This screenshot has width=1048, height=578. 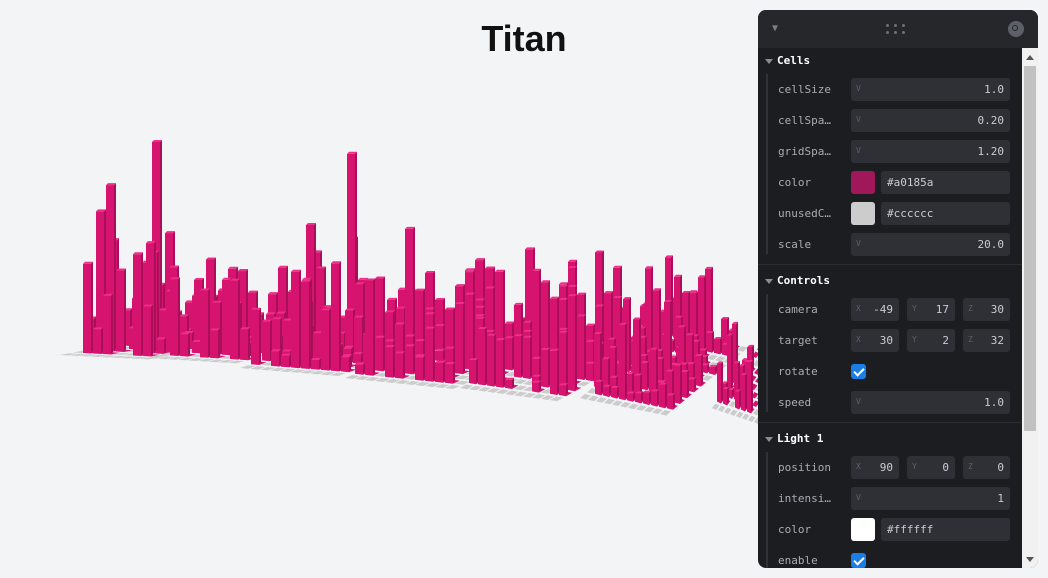 What do you see at coordinates (930, 244) in the screenshot?
I see `scale-input: V 20.0` at bounding box center [930, 244].